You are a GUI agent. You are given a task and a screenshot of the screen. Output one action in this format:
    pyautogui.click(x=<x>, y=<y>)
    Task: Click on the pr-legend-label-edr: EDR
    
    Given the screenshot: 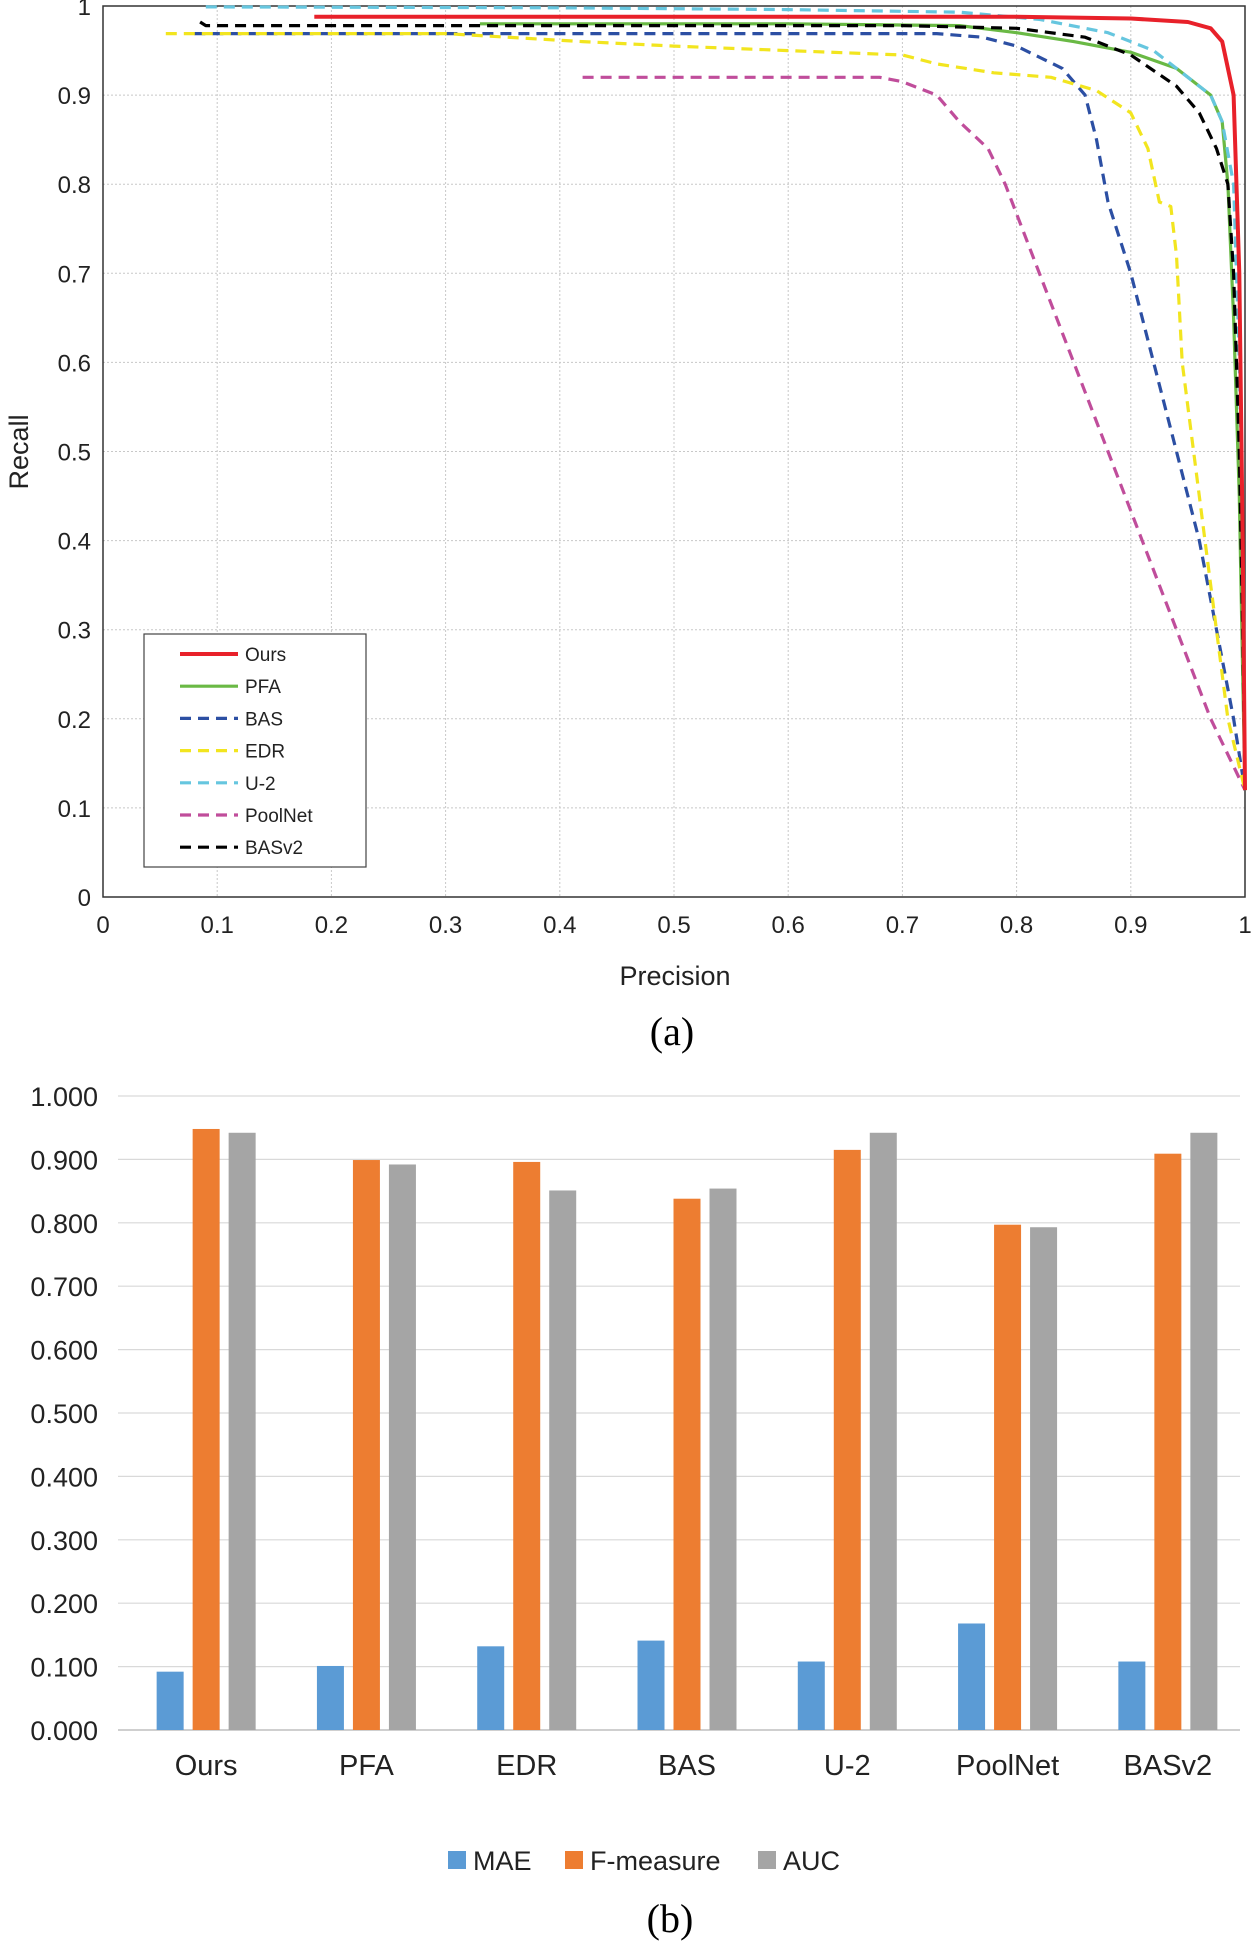 What is the action you would take?
    pyautogui.click(x=265, y=752)
    